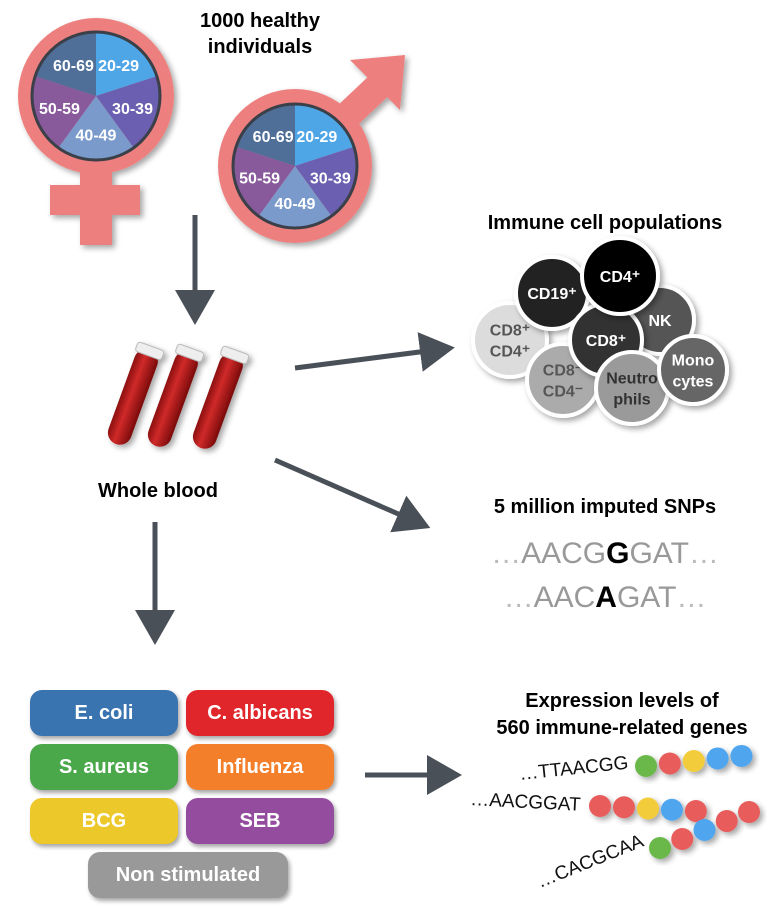 Image resolution: width=771 pixels, height=922 pixels. I want to click on stimulus-c-albicans: C. albicans, so click(260, 713).